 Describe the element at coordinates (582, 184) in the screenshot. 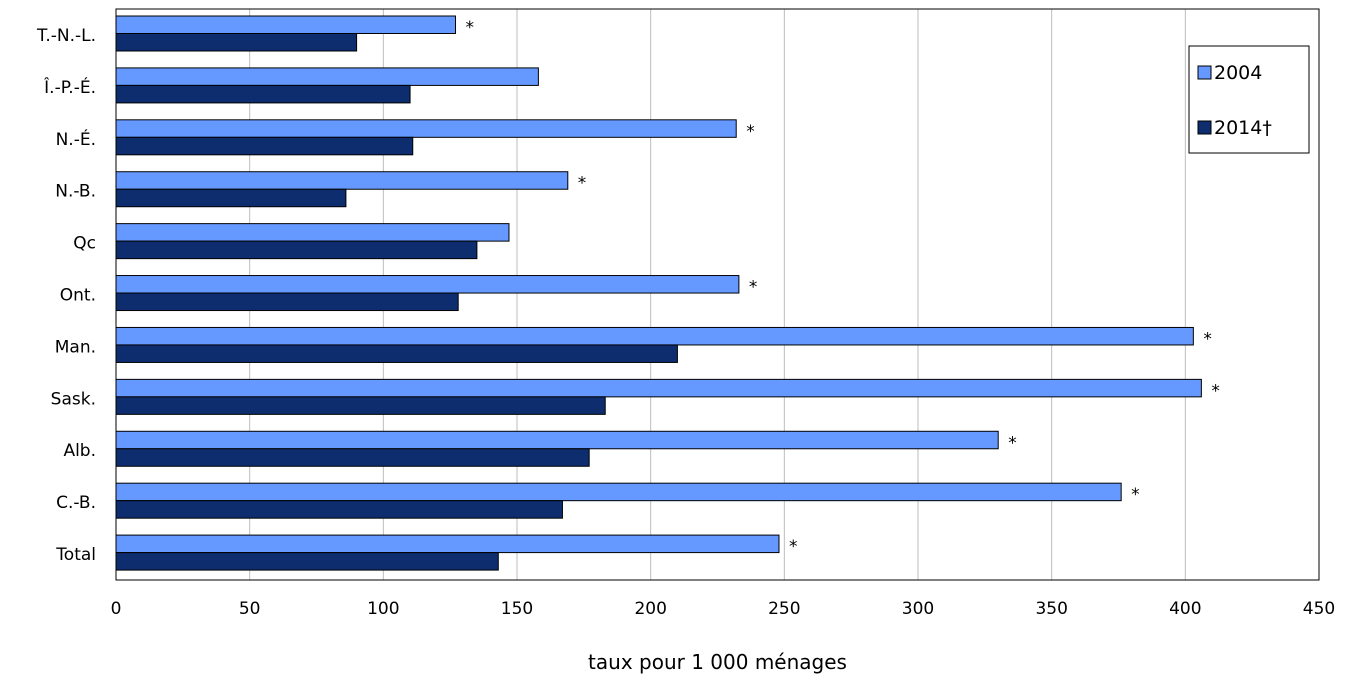

I see `marker-3: *` at that location.